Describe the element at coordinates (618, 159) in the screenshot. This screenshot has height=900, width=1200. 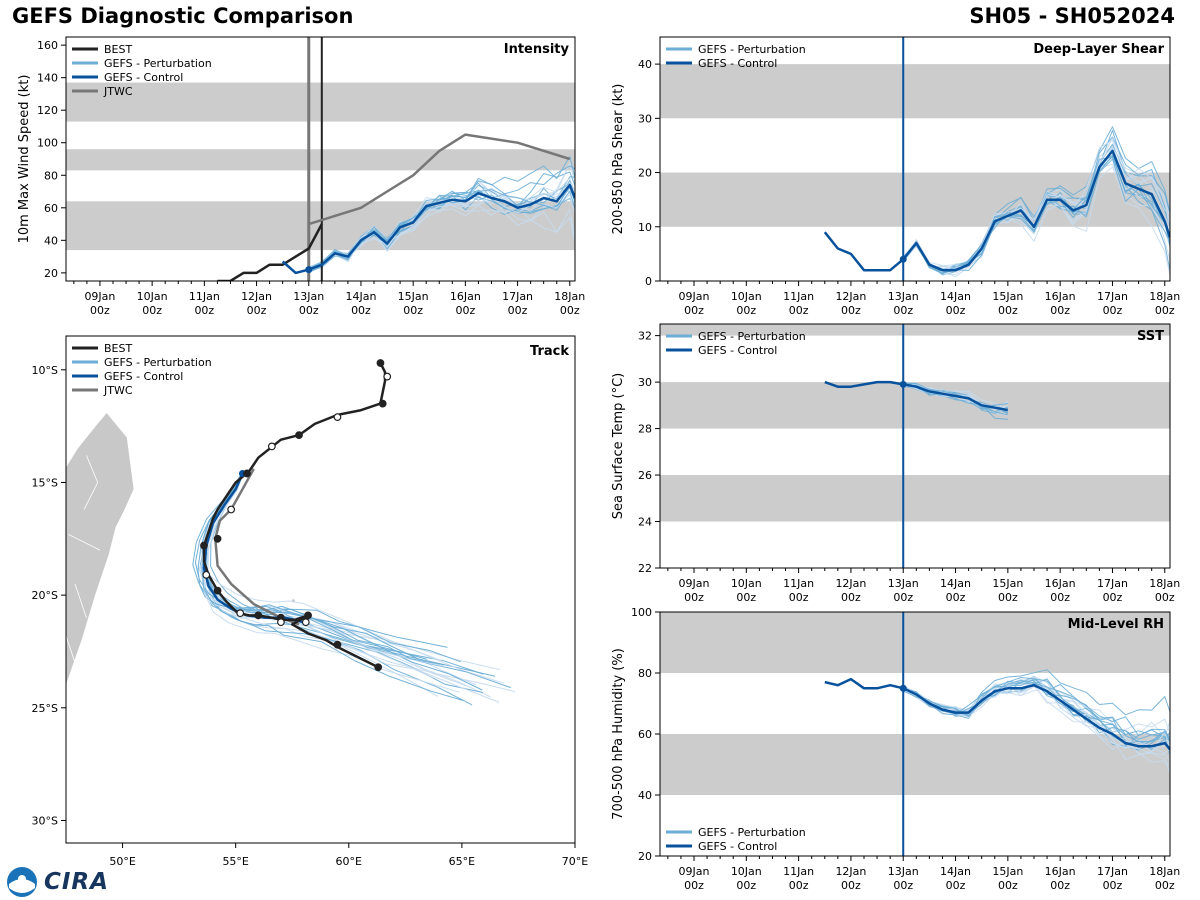
I see `shear-ylabel: 200-850 hPa Shear (kt)` at that location.